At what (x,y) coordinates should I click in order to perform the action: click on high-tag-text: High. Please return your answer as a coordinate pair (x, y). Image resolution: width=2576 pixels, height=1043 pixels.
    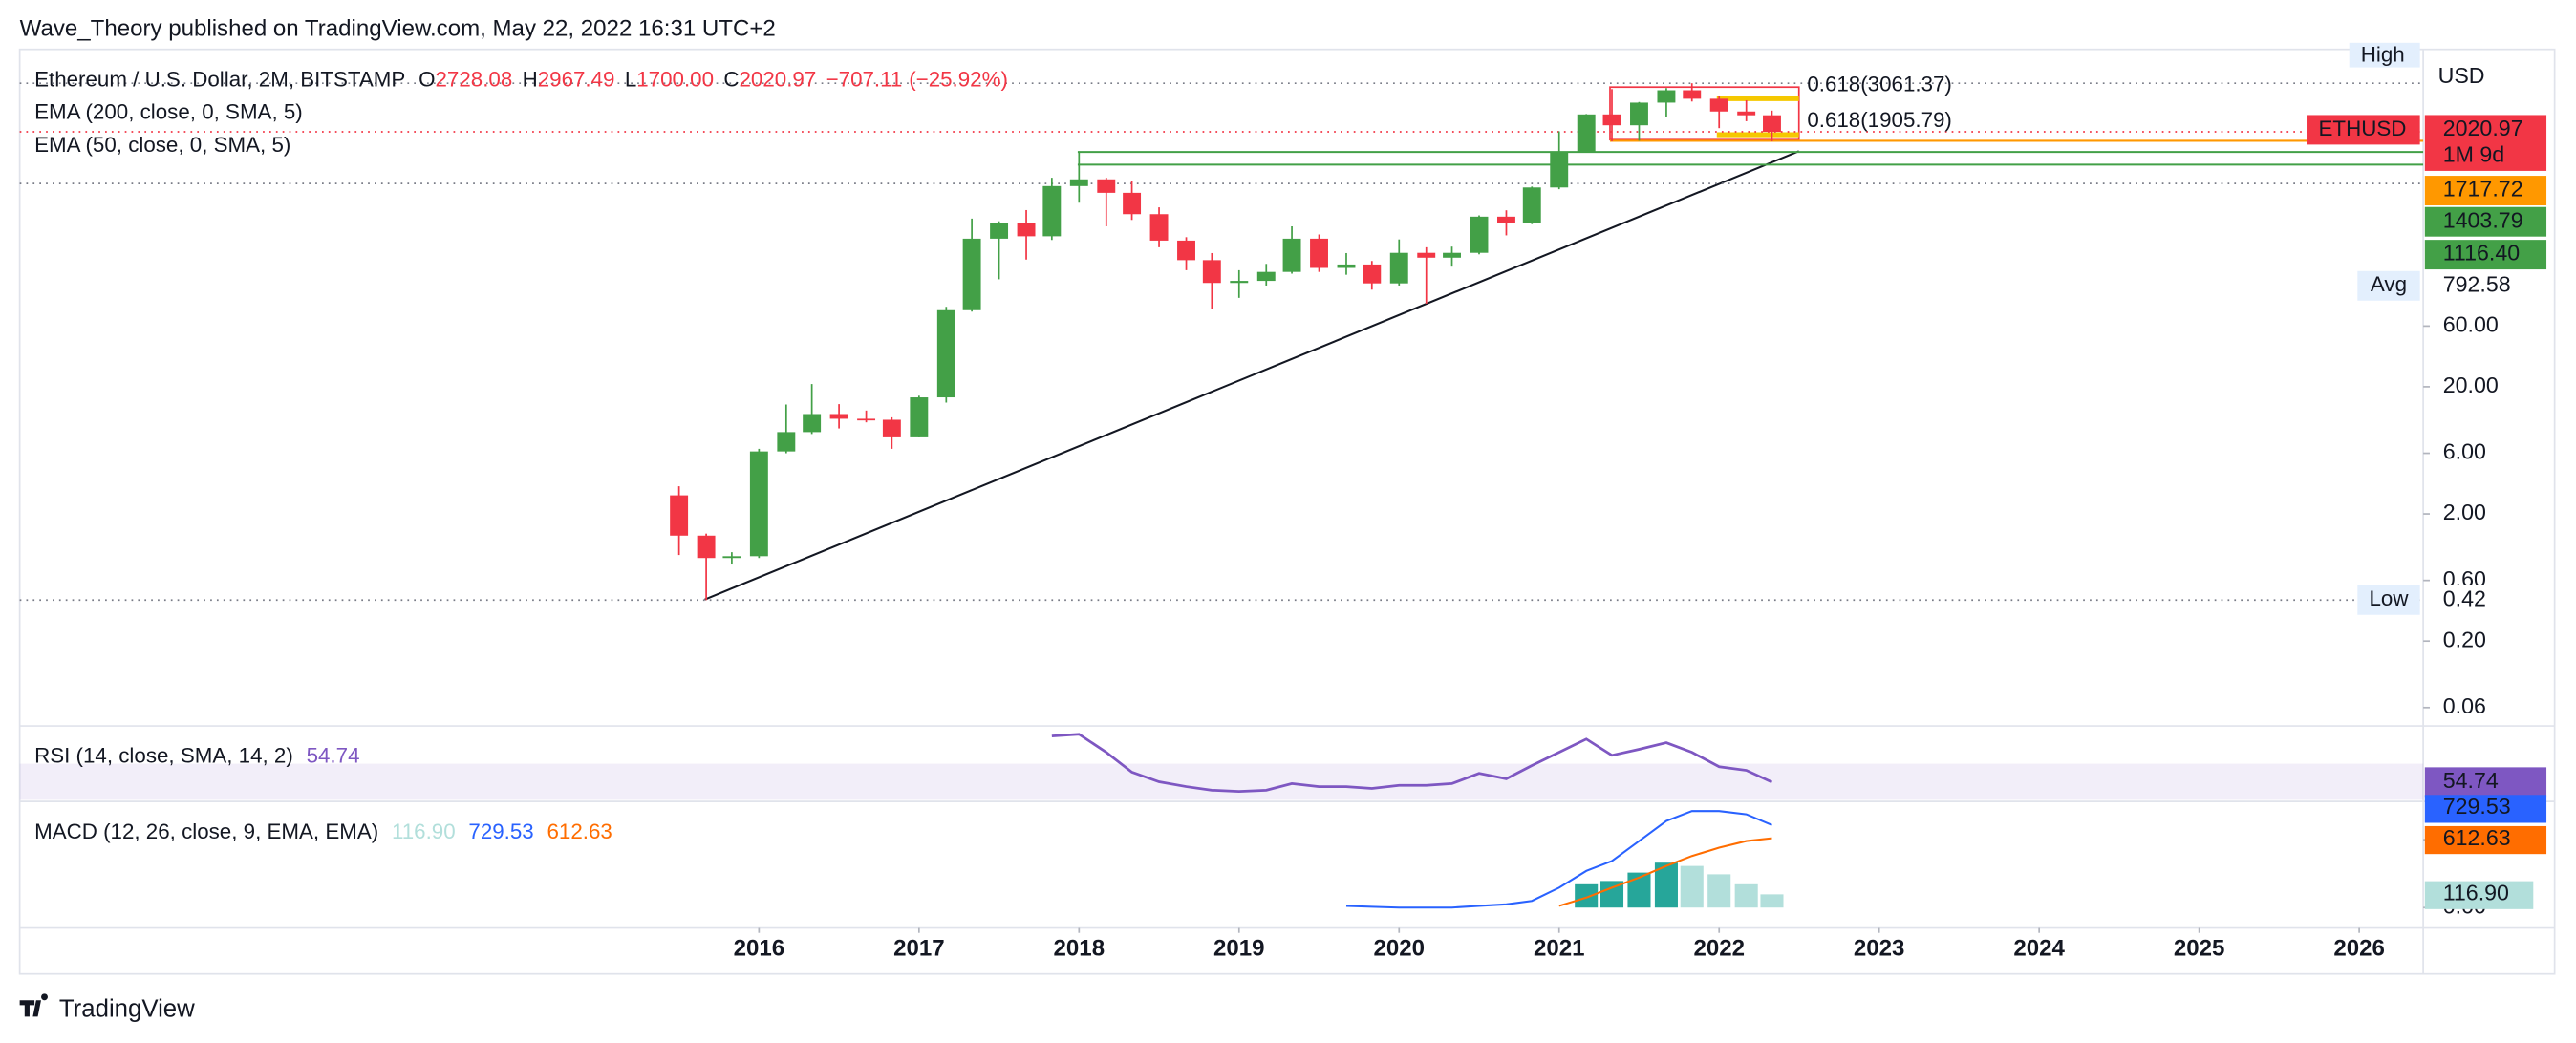
    Looking at the image, I should click on (2383, 54).